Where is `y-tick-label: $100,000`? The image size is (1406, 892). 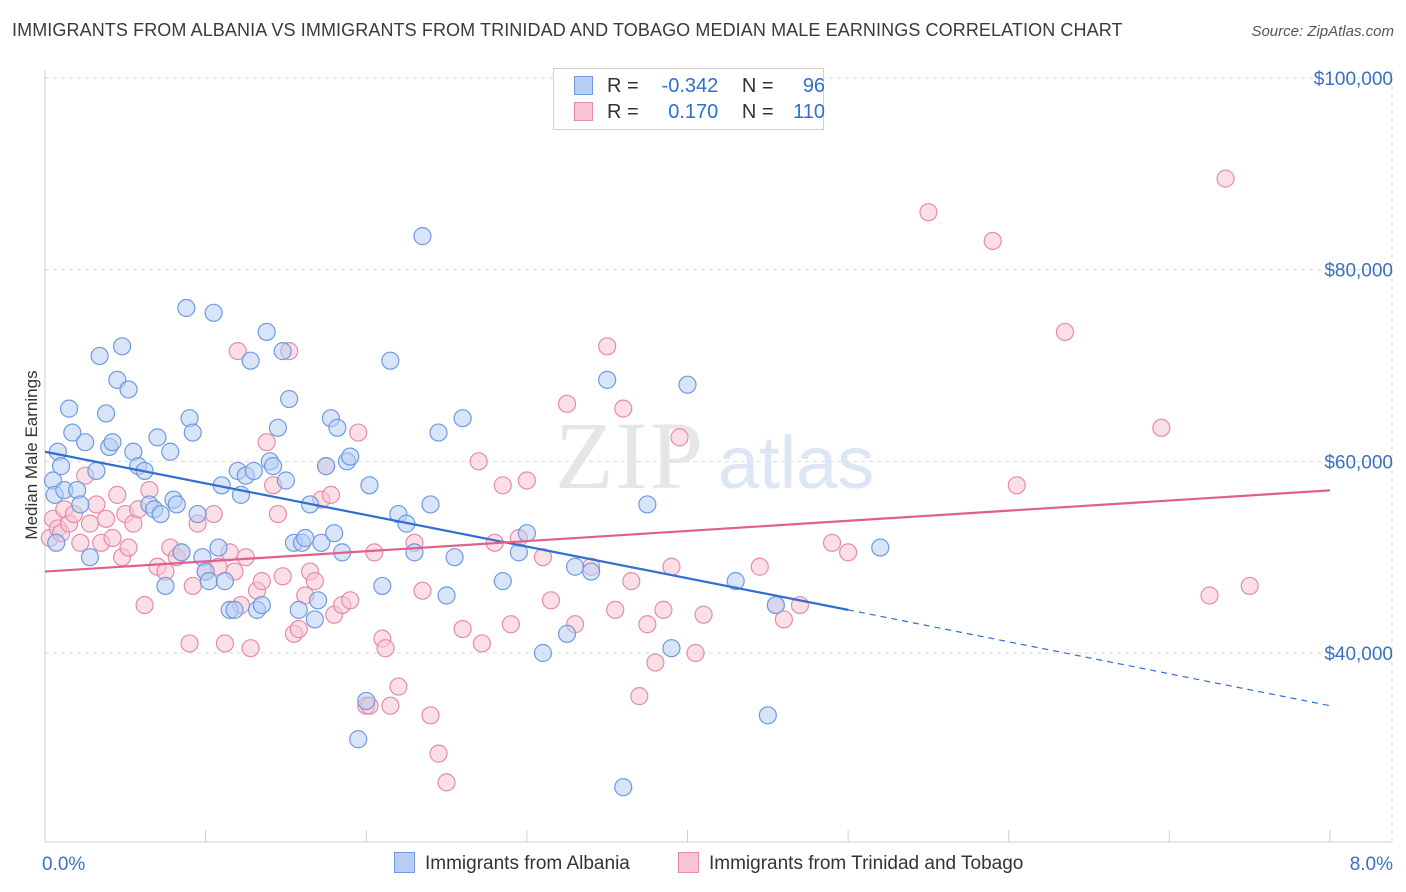
y-tick-label: $100,000 is located at coordinates (1353, 79).